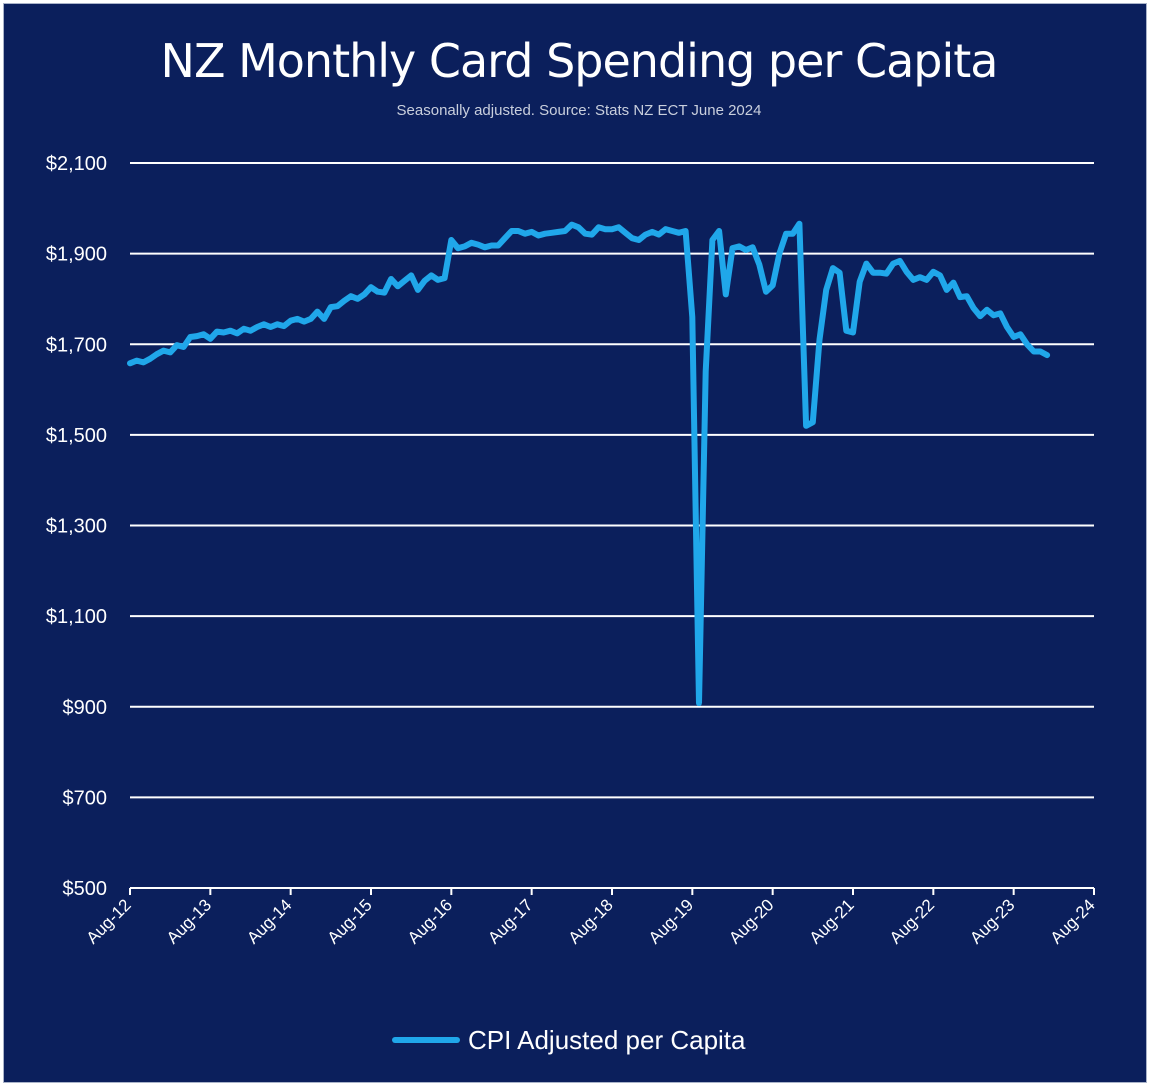 The image size is (1152, 1088). What do you see at coordinates (109, 921) in the screenshot?
I see `x-tick-label: Aug-12` at bounding box center [109, 921].